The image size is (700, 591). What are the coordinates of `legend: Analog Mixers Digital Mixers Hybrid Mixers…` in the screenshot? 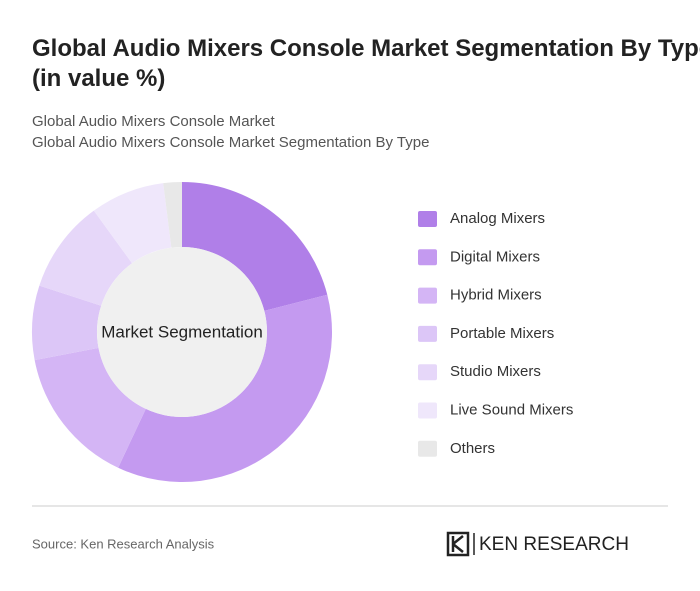 It's located at (495, 333).